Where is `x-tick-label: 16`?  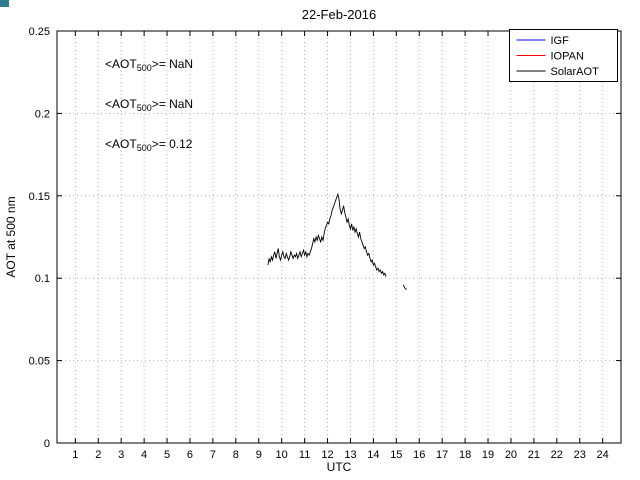
x-tick-label: 16 is located at coordinates (419, 455).